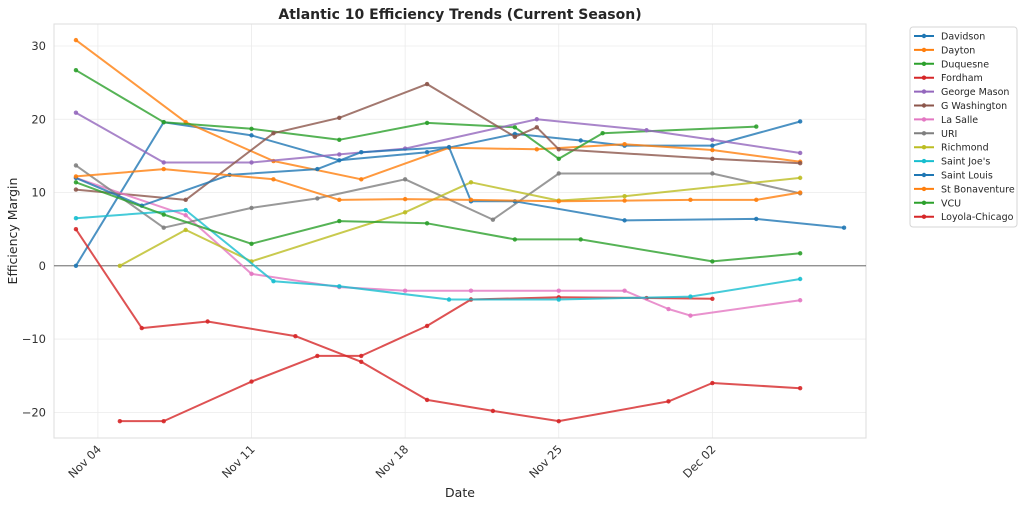  Describe the element at coordinates (963, 37) in the screenshot. I see `legend-label: Davidson` at that location.